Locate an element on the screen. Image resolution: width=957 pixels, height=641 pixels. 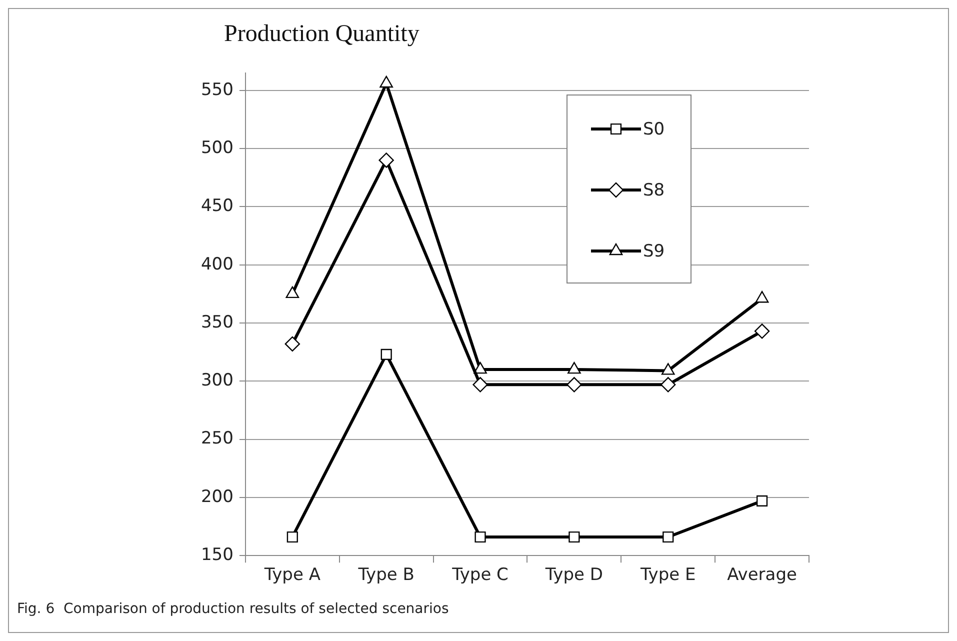
x-tick-label: Average is located at coordinates (762, 575).